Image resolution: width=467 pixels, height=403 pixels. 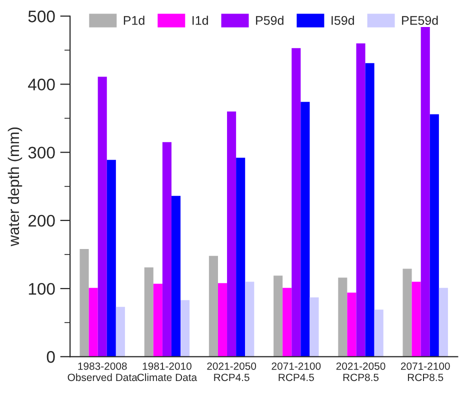 What do you see at coordinates (296, 372) in the screenshot?
I see `x-tick-label: 2071-2100 RCP4.5` at bounding box center [296, 372].